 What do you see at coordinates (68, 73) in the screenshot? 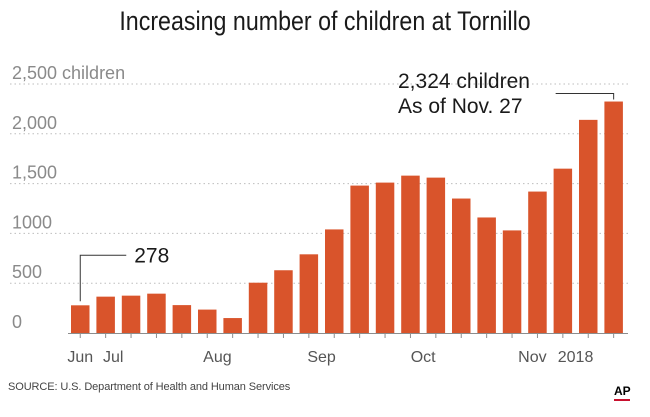
I see `y-tick-label: 2,500 children` at bounding box center [68, 73].